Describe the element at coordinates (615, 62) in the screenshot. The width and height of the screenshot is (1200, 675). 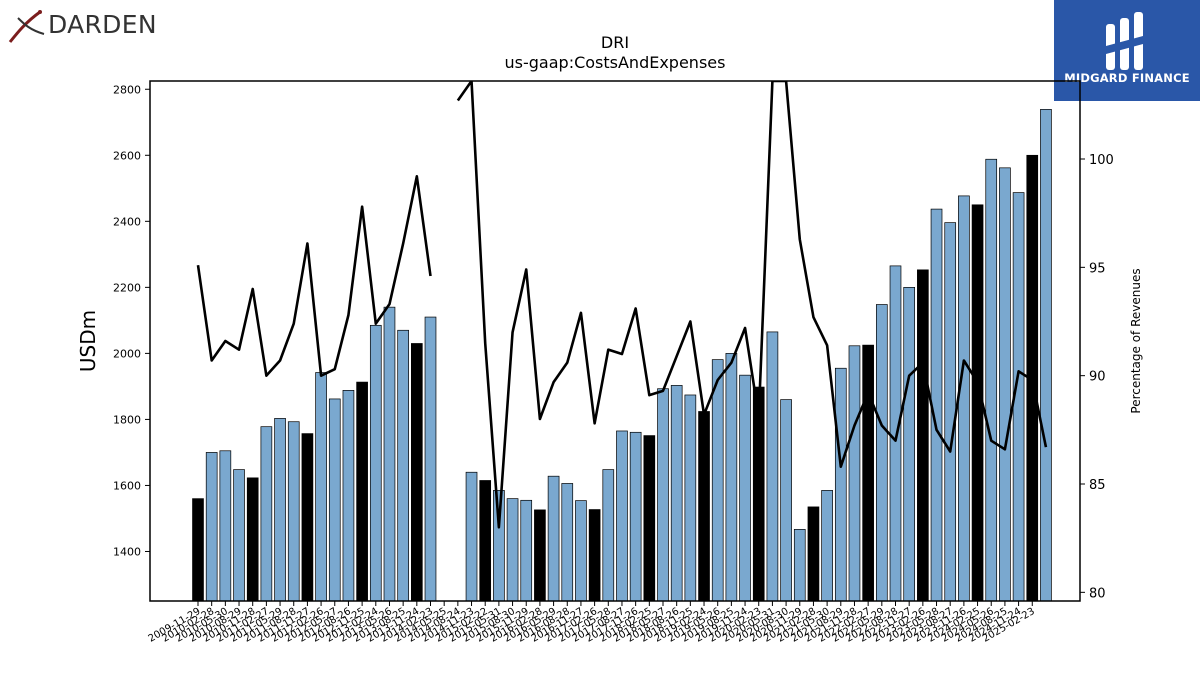
I see `chart-subtitle: us-gaap:CostsAndExpenses` at that location.